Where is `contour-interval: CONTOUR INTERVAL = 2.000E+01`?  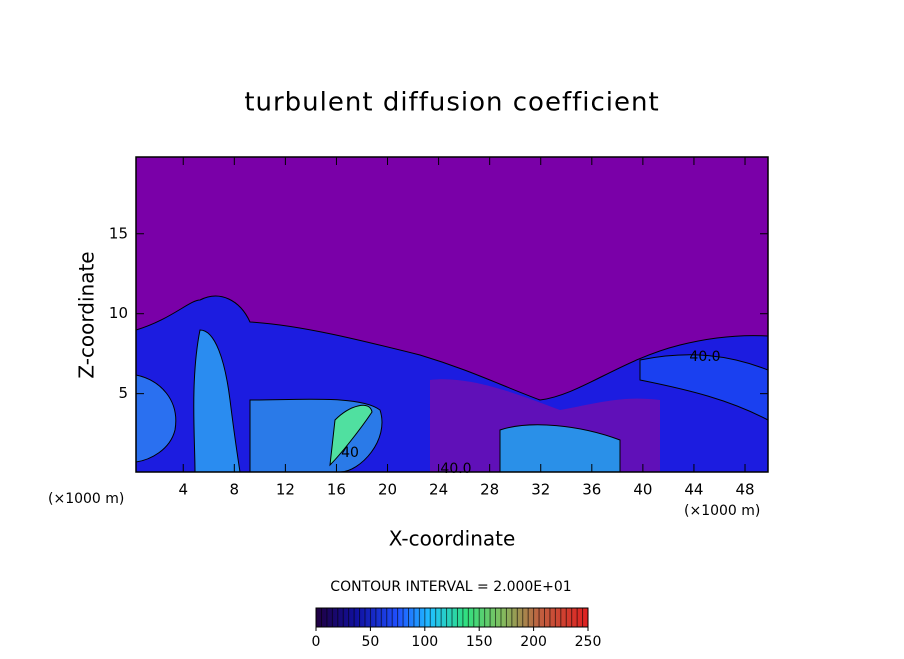
contour-interval: CONTOUR INTERVAL = 2.000E+01 is located at coordinates (450, 587).